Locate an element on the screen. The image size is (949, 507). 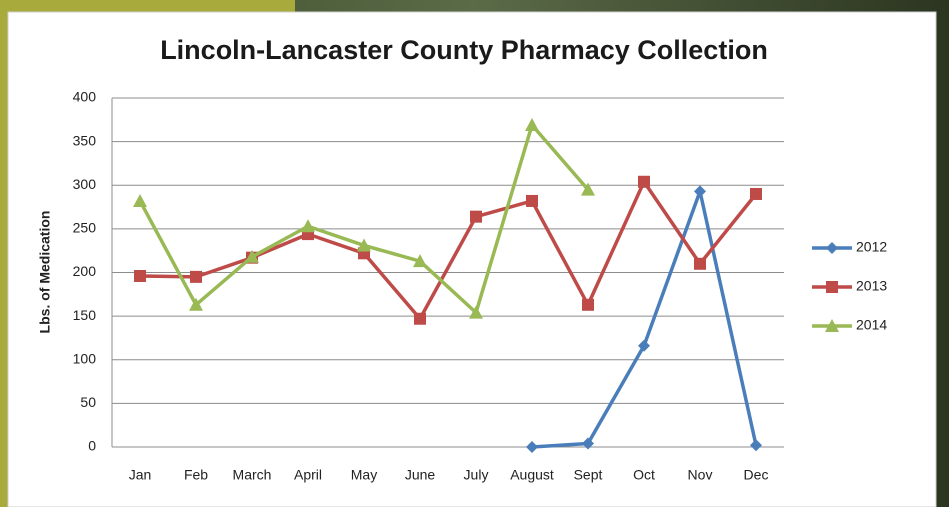
x-tick-label: Feb is located at coordinates (196, 475).